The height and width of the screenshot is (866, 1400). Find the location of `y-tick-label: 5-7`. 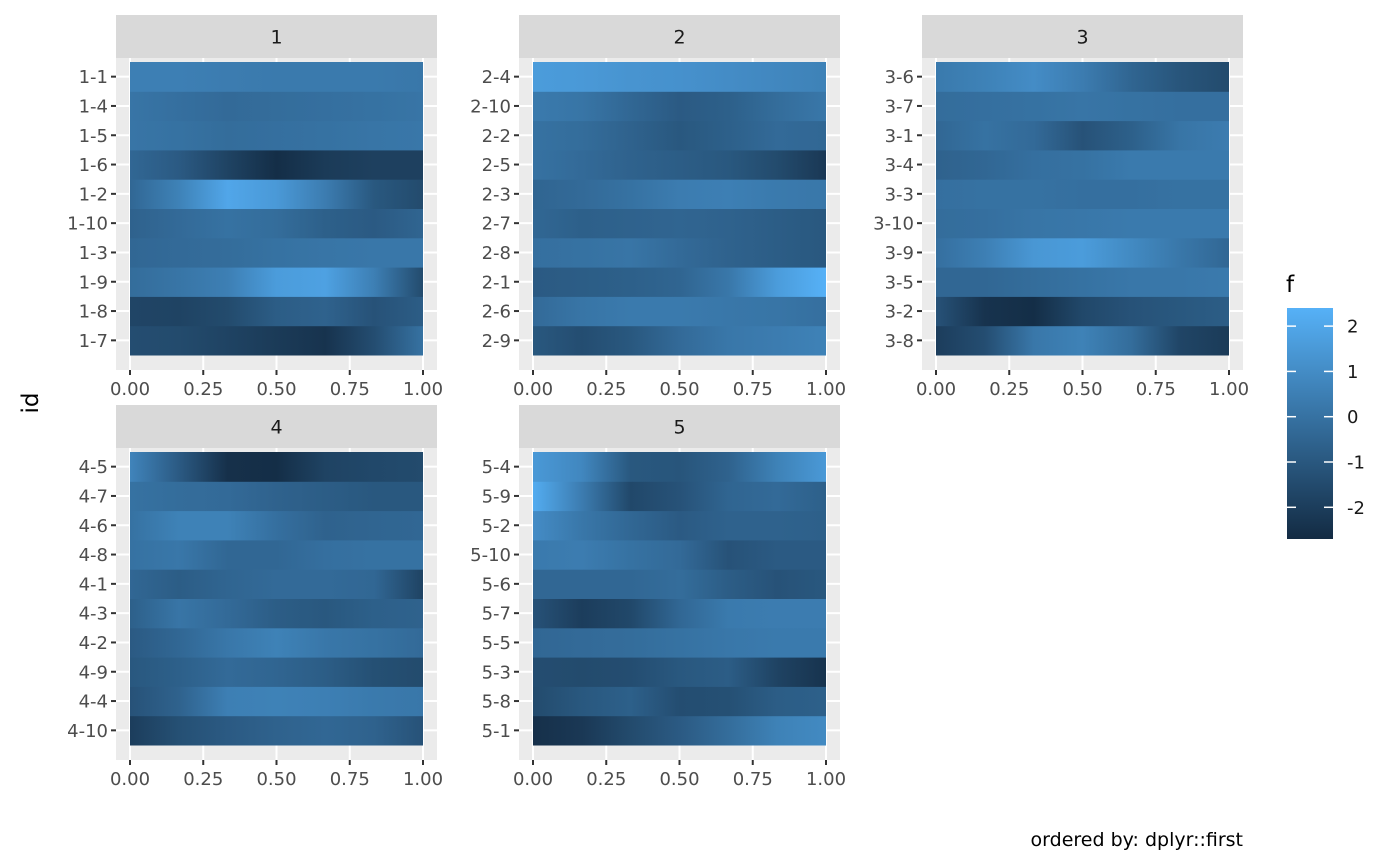

y-tick-label: 5-7 is located at coordinates (496, 614).